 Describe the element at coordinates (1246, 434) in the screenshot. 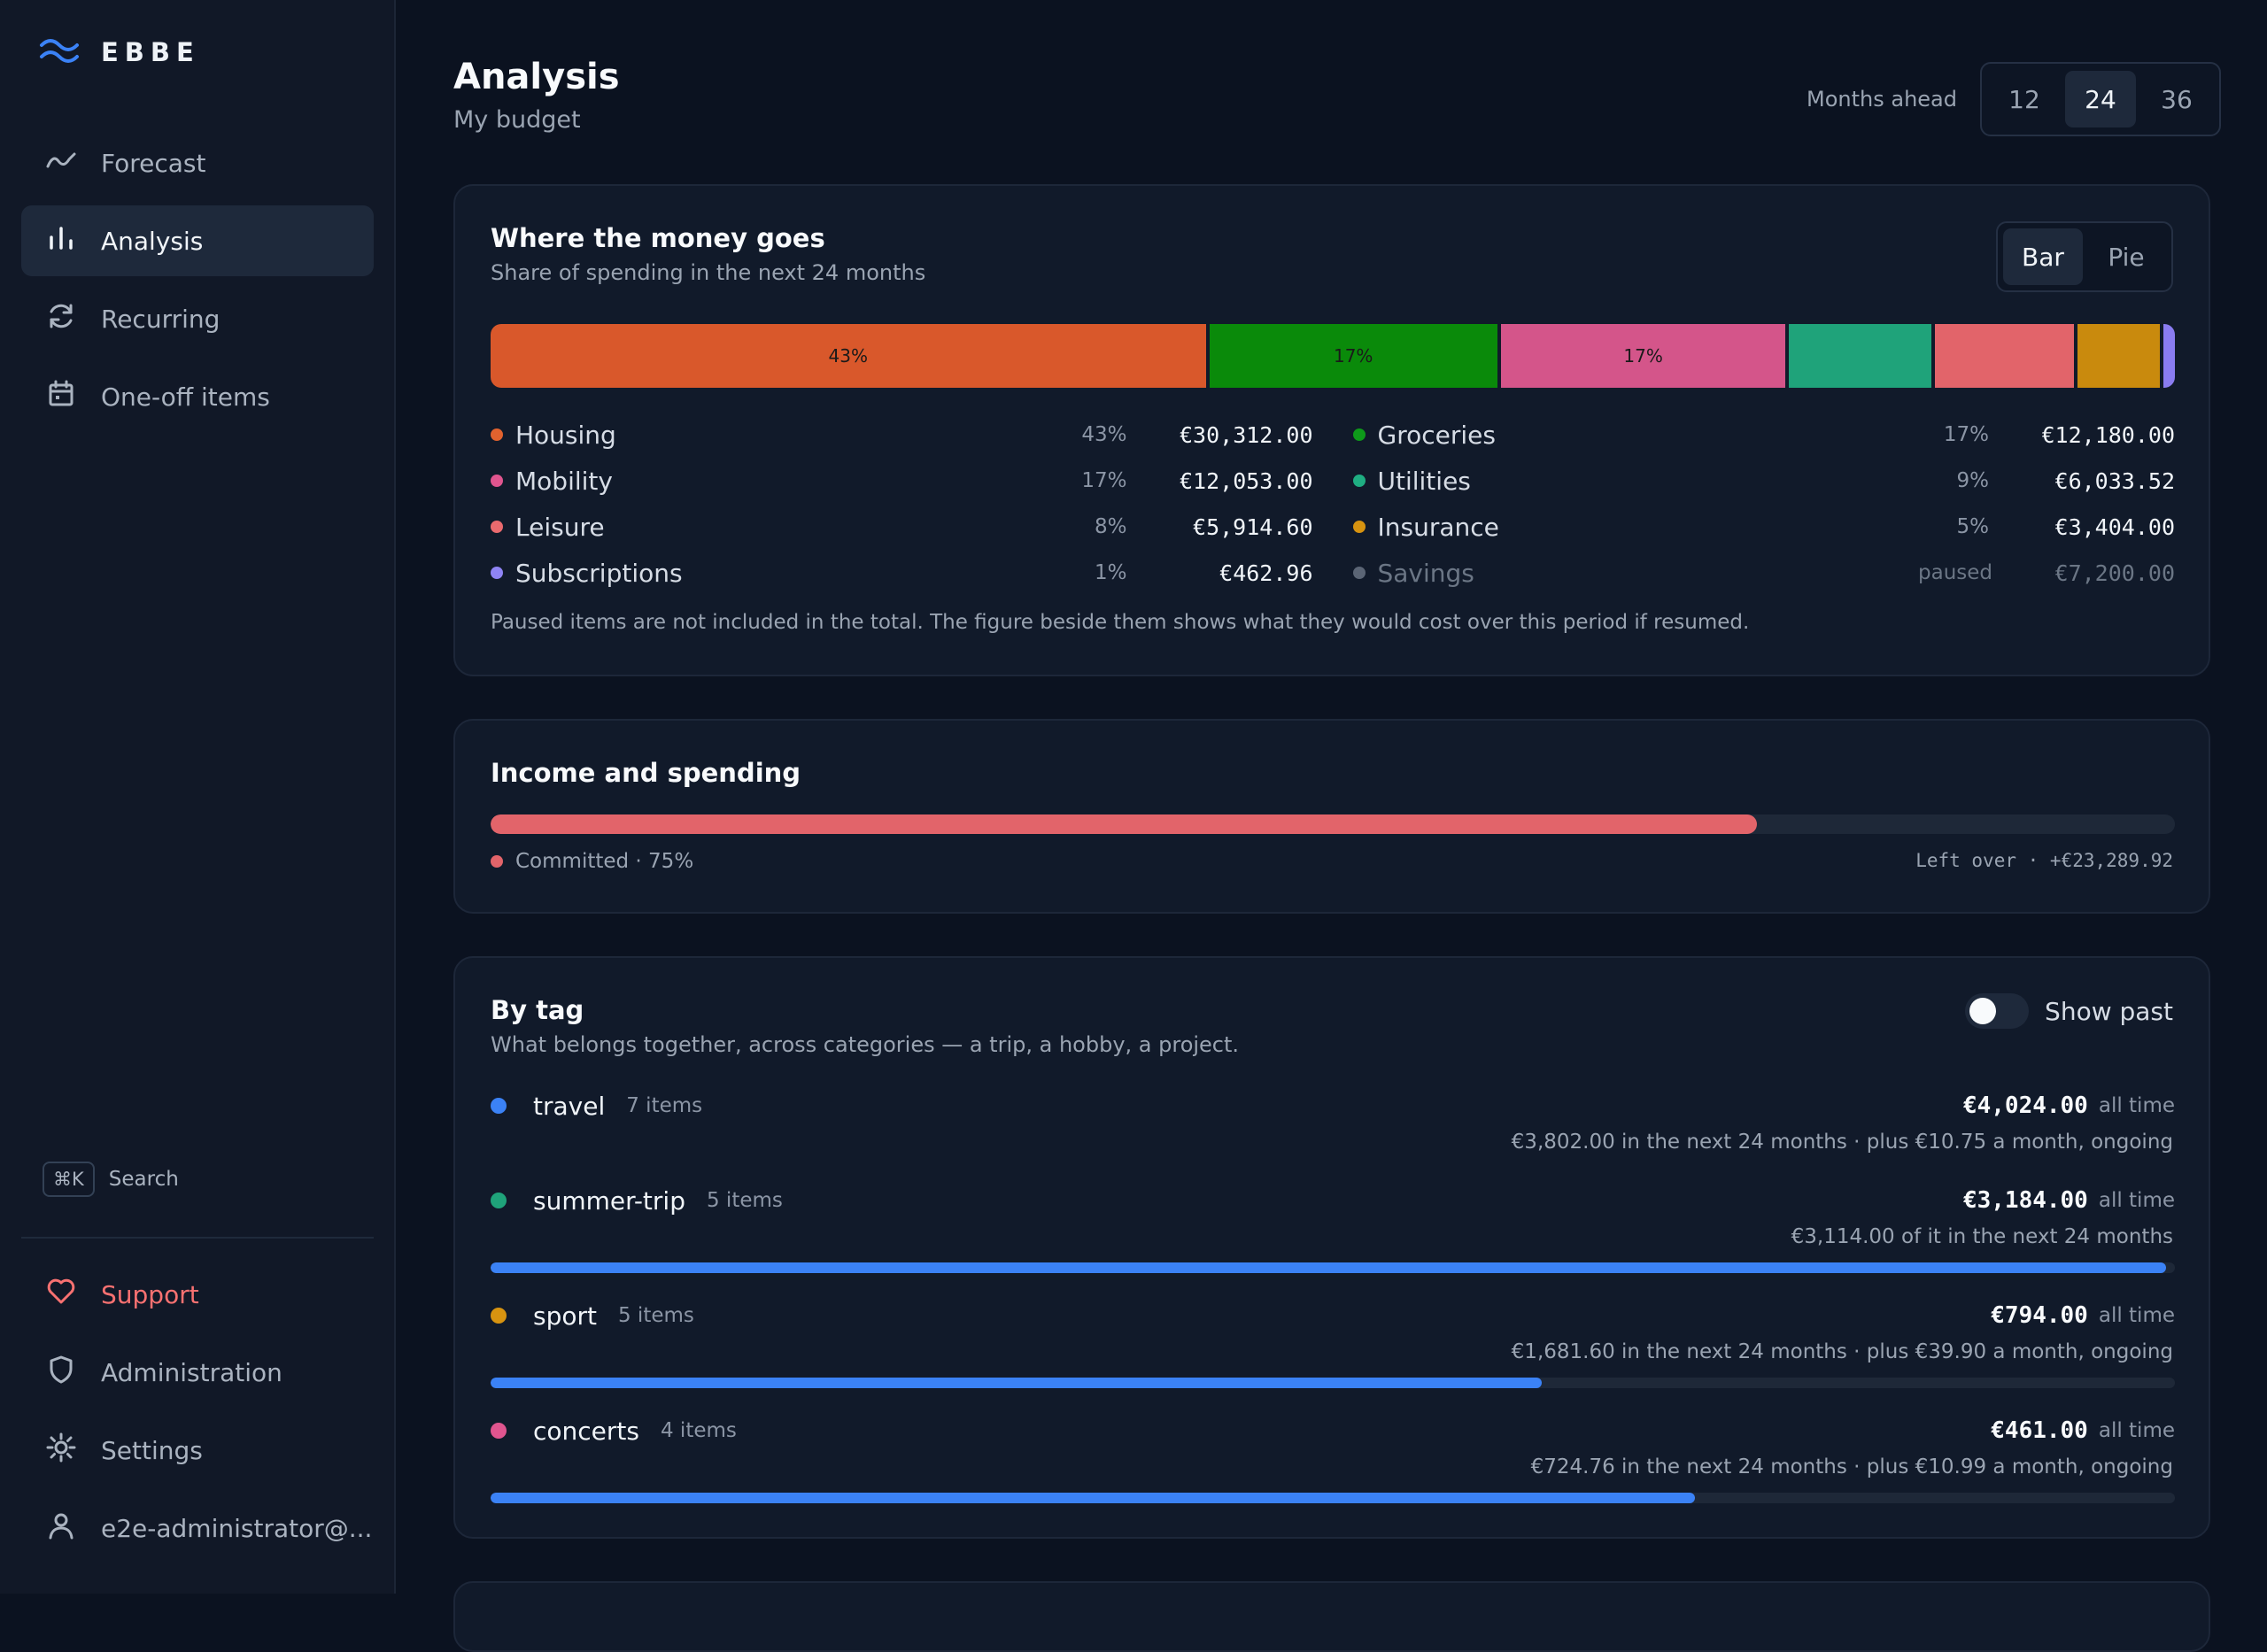

I see `legend-amount: €30,312.00` at that location.